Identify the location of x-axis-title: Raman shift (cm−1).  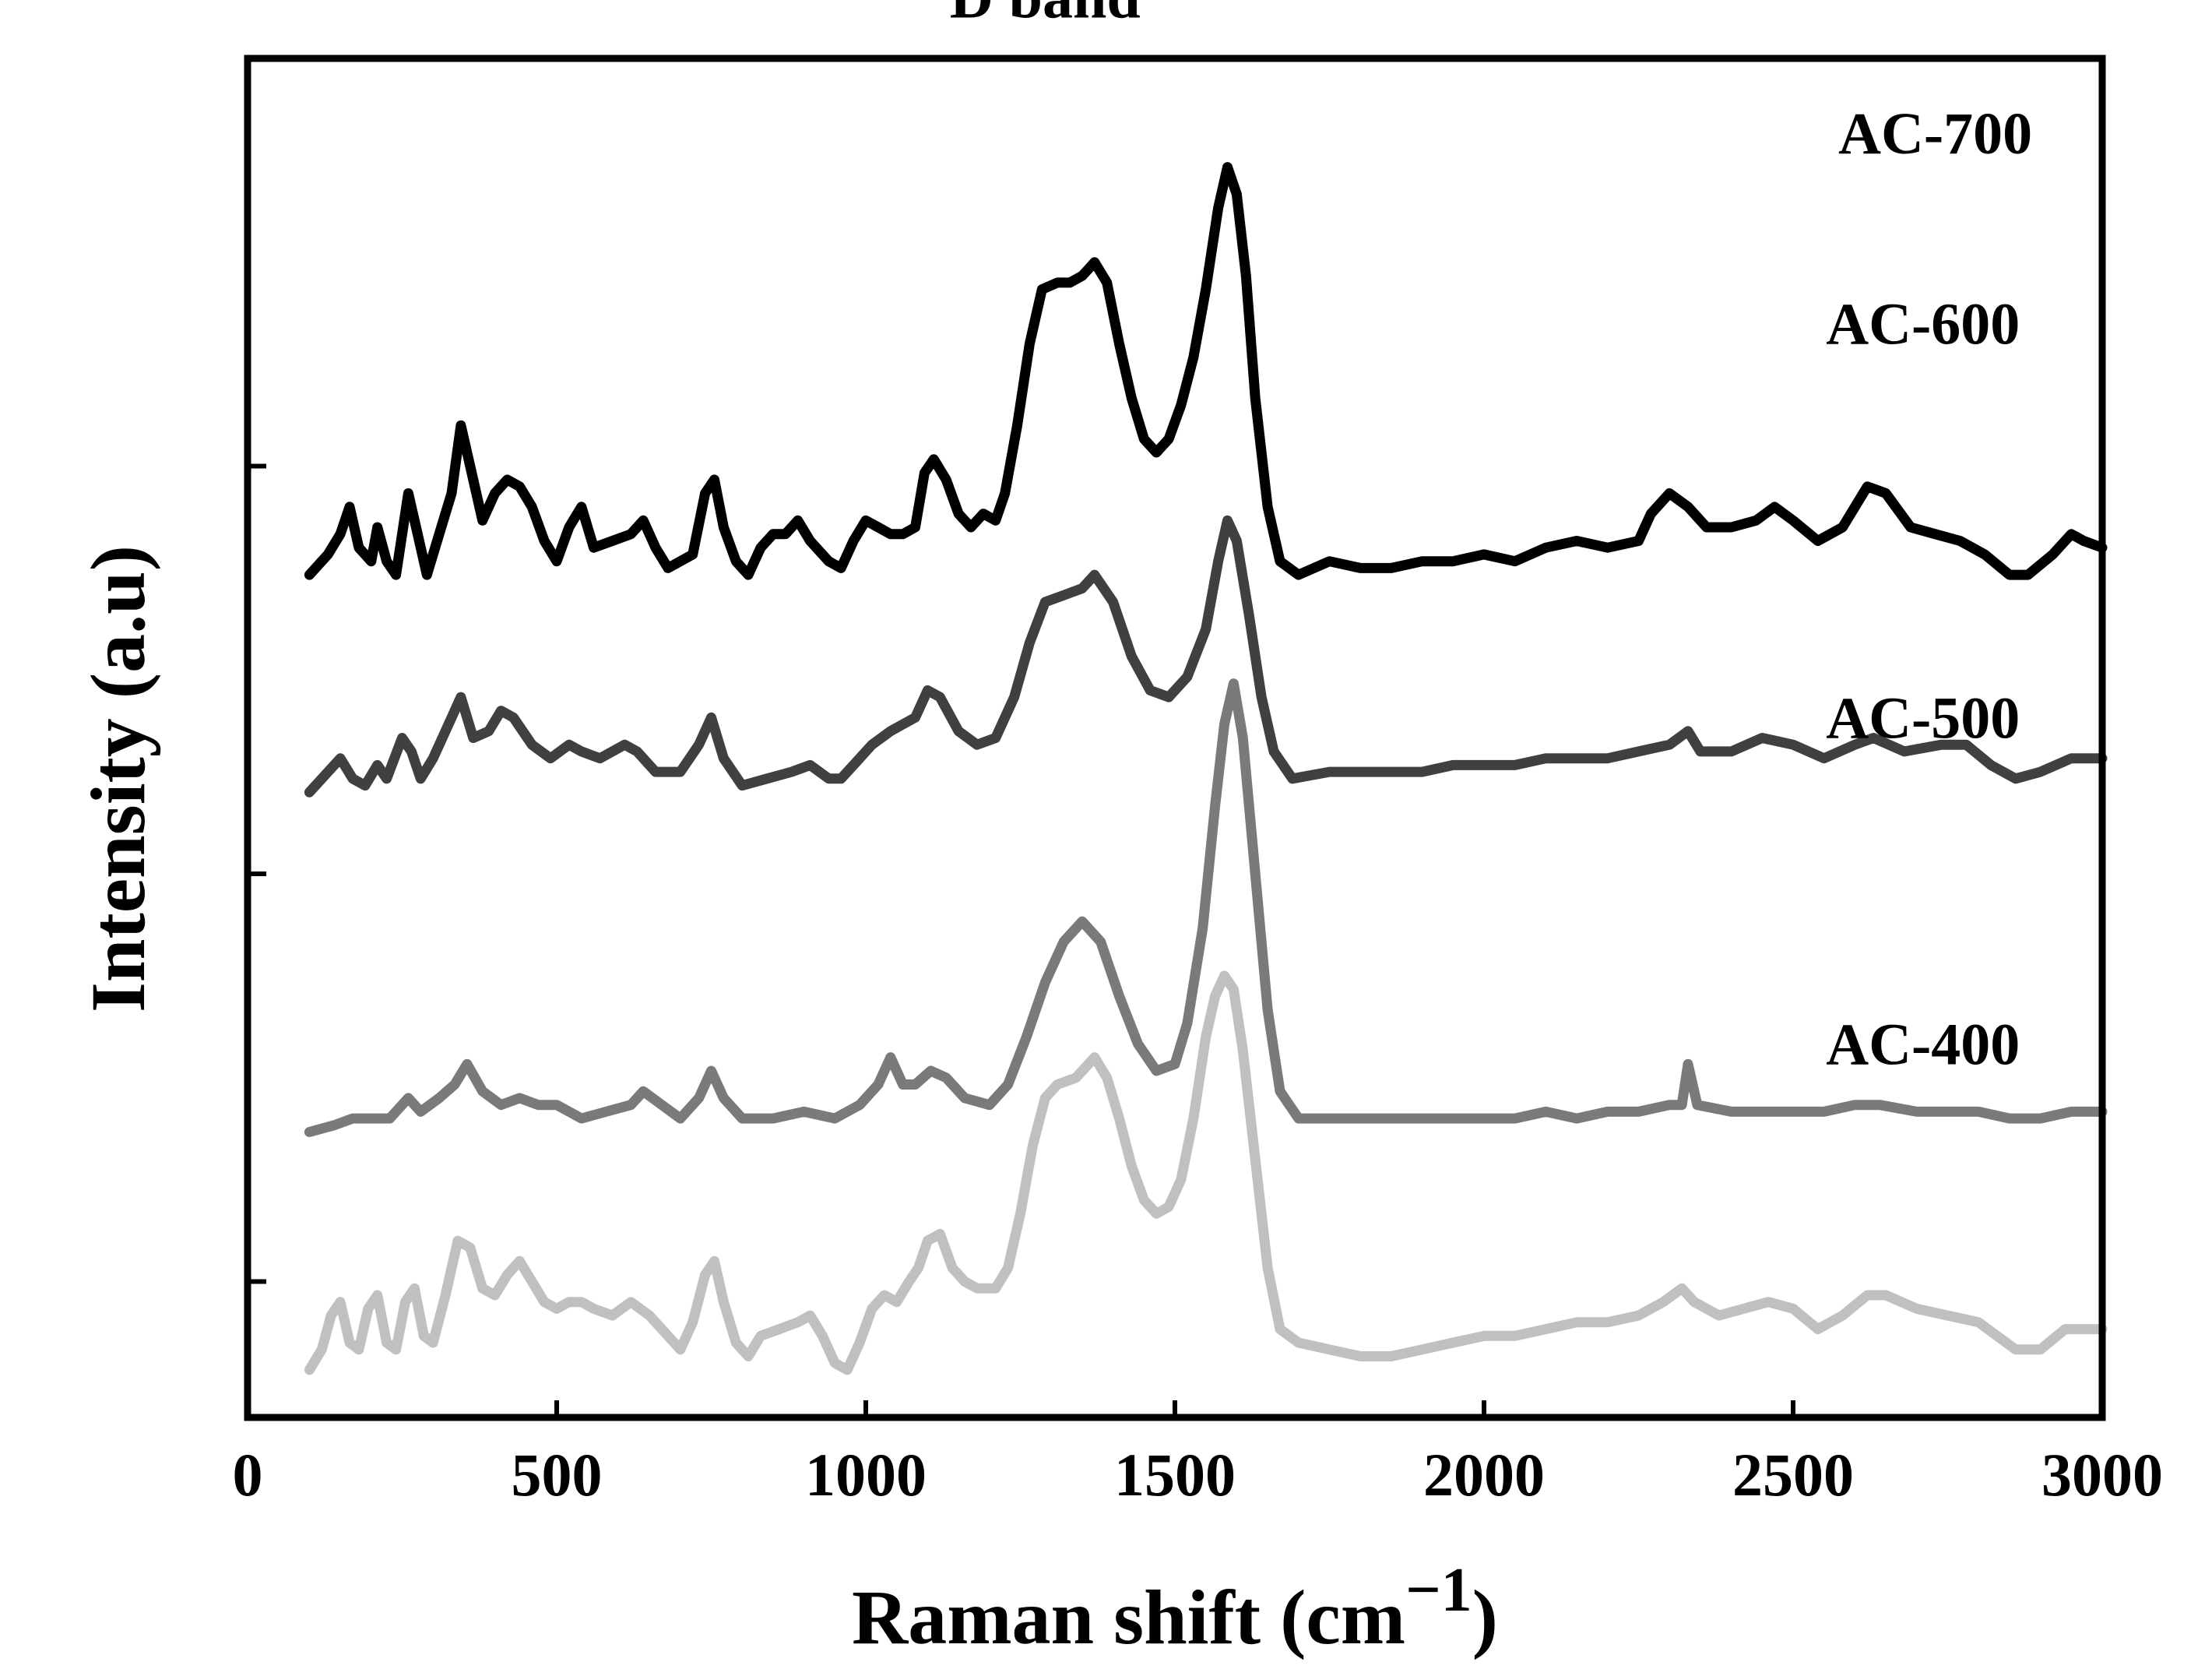
(1175, 1608).